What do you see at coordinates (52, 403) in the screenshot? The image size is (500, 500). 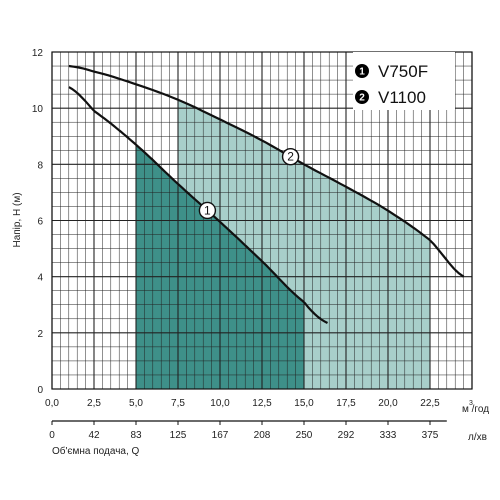 I see `x-tick-label-primary: 0,0` at bounding box center [52, 403].